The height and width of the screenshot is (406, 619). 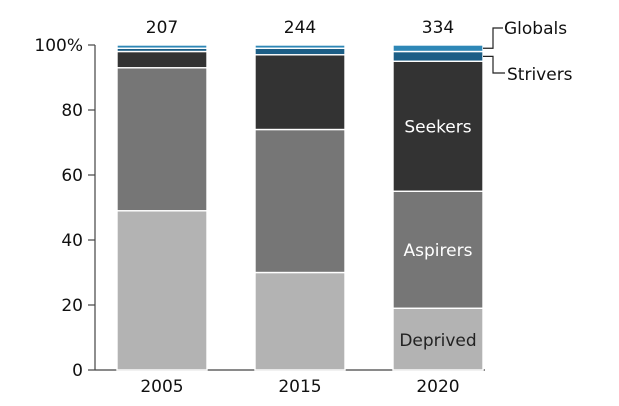 What do you see at coordinates (72, 241) in the screenshot?
I see `y-tick-label: 40` at bounding box center [72, 241].